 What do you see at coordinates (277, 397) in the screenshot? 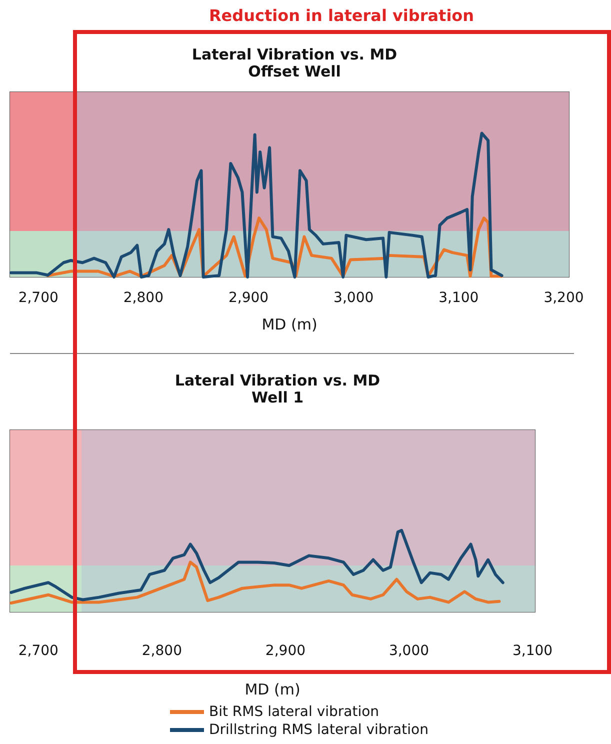
I see `chart-subtitle: Well 1` at bounding box center [277, 397].